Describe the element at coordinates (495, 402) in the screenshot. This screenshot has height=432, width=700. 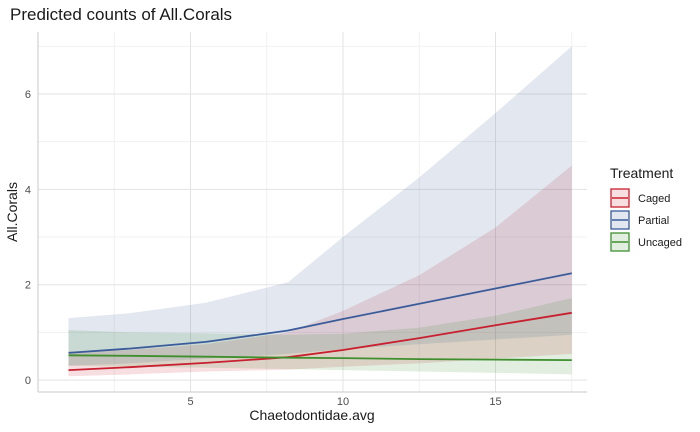
I see `x-tick-label: 15` at that location.